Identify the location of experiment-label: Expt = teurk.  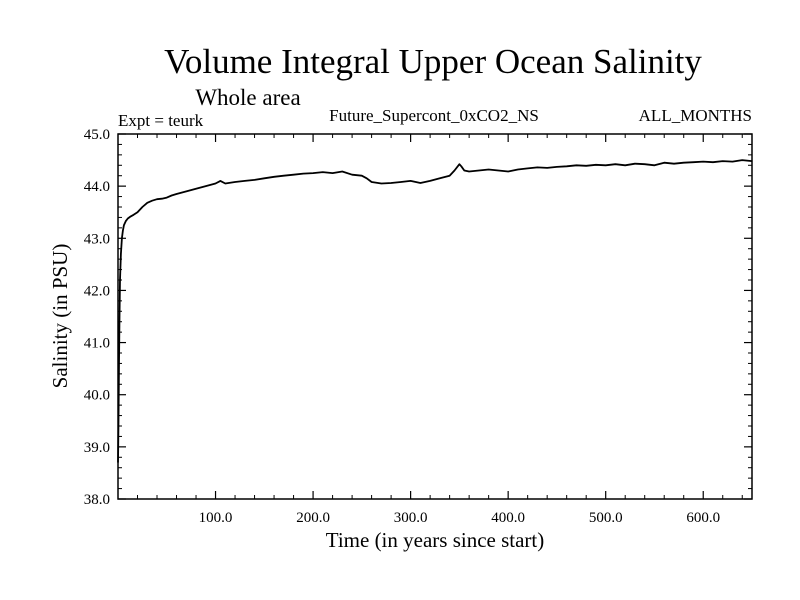
(161, 120).